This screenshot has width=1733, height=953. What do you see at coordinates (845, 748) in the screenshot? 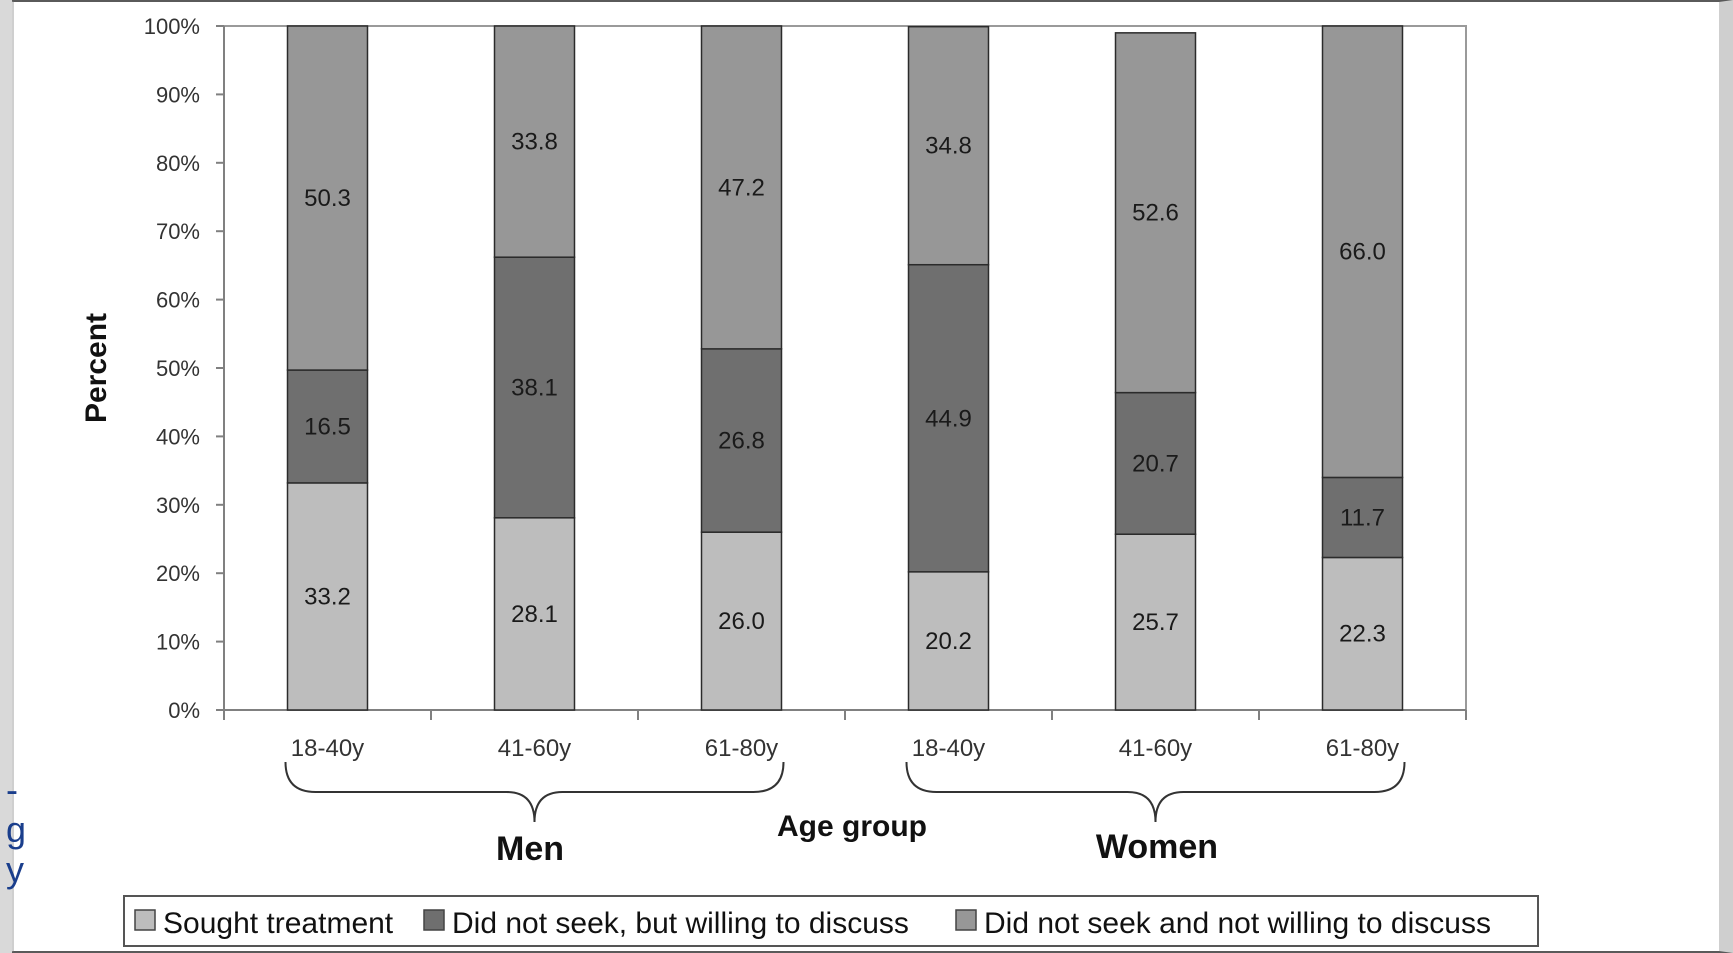
I see `category-labels: 18-40y 41-60y 61-80y 18-40y 41-60y 61-80y` at bounding box center [845, 748].